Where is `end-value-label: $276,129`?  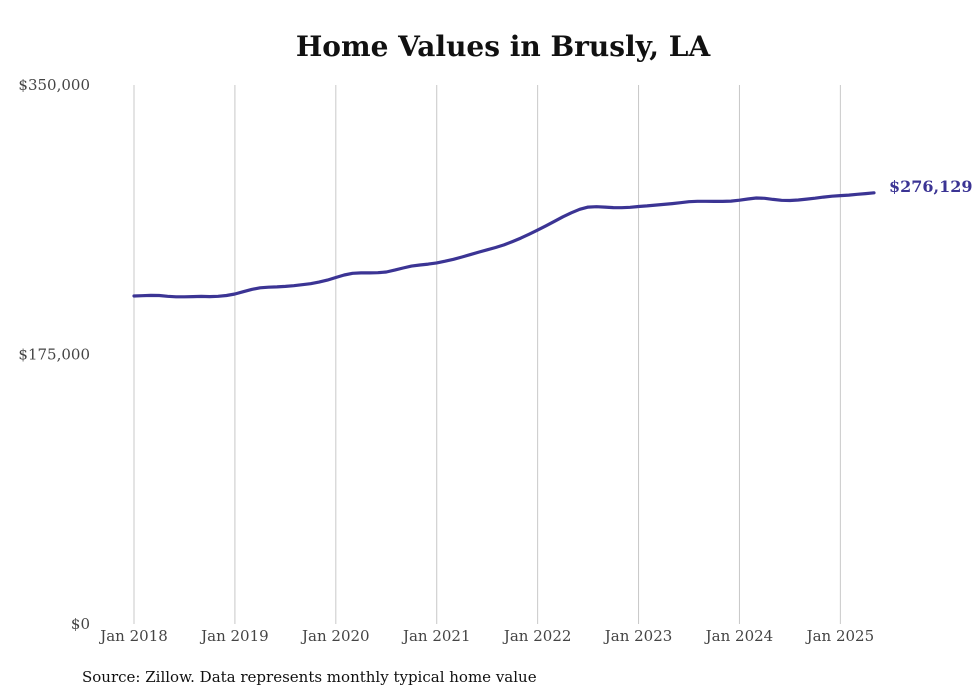 end-value-label: $276,129 is located at coordinates (931, 186).